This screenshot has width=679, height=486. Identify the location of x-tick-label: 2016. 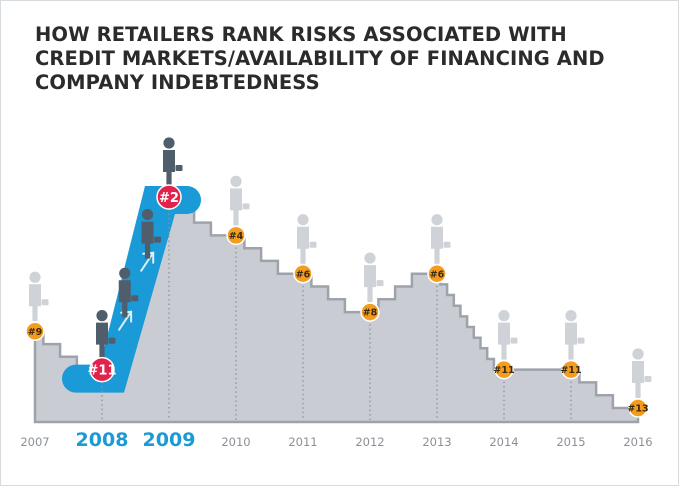
(637, 442).